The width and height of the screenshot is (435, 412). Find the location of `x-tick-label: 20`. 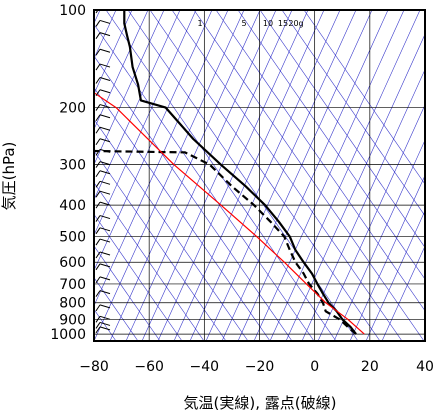

x-tick-label: 20 is located at coordinates (370, 367).